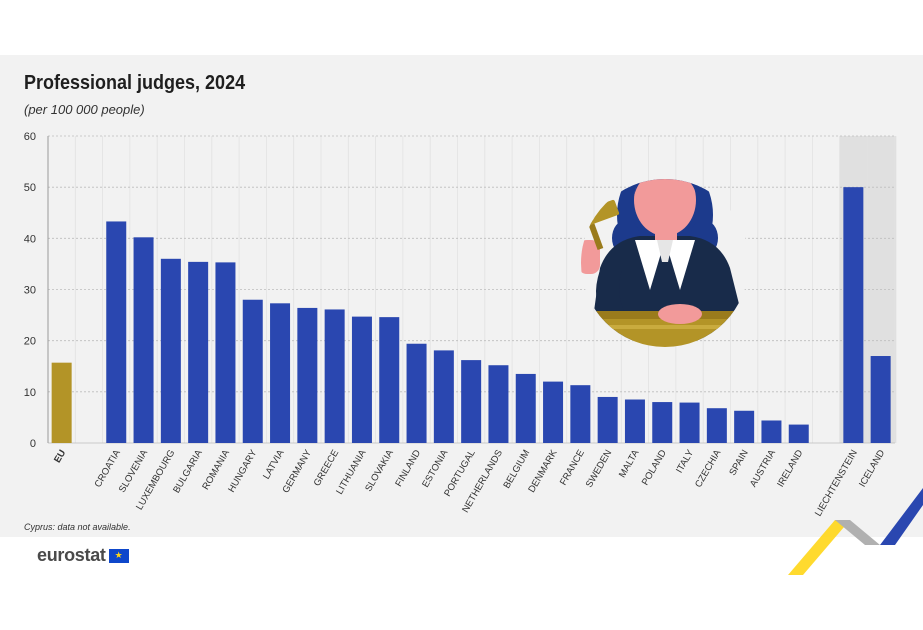  I want to click on chart-subtitle: (per 100 000 people), so click(84, 109).